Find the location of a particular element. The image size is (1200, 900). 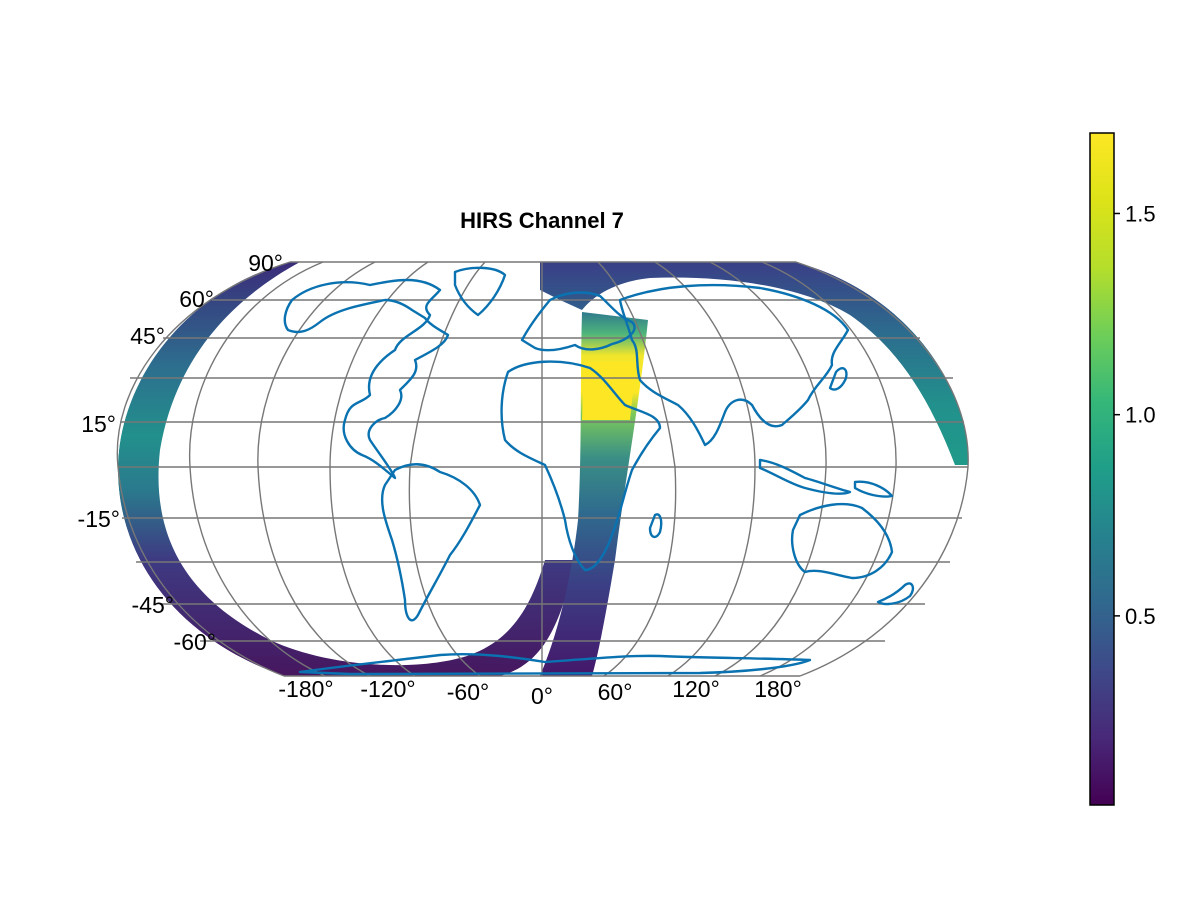

colorbar-tick-label: 1.5 is located at coordinates (1140, 213).